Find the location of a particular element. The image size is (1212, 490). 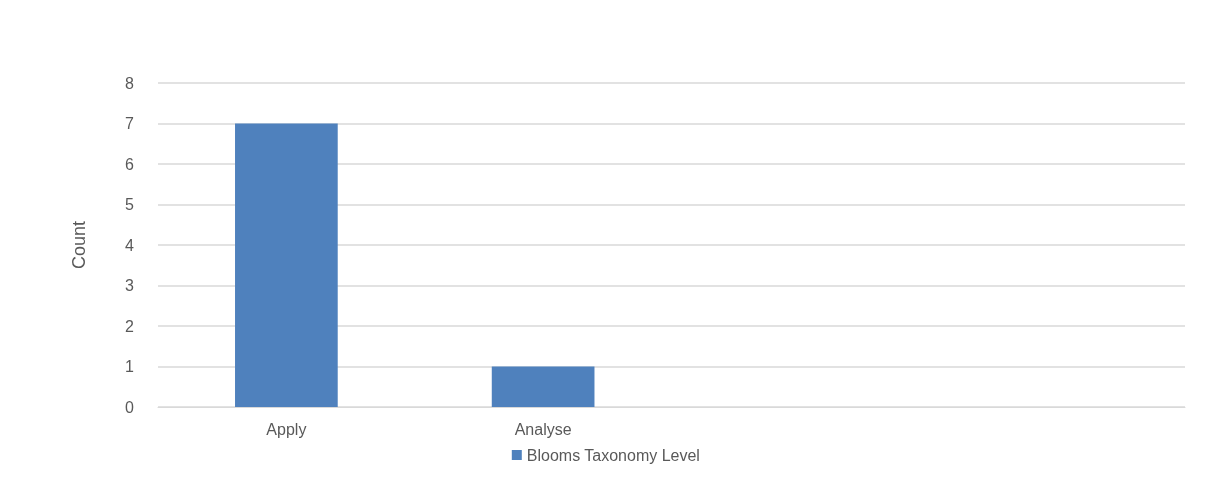

y-tick-label: 3 is located at coordinates (130, 285).